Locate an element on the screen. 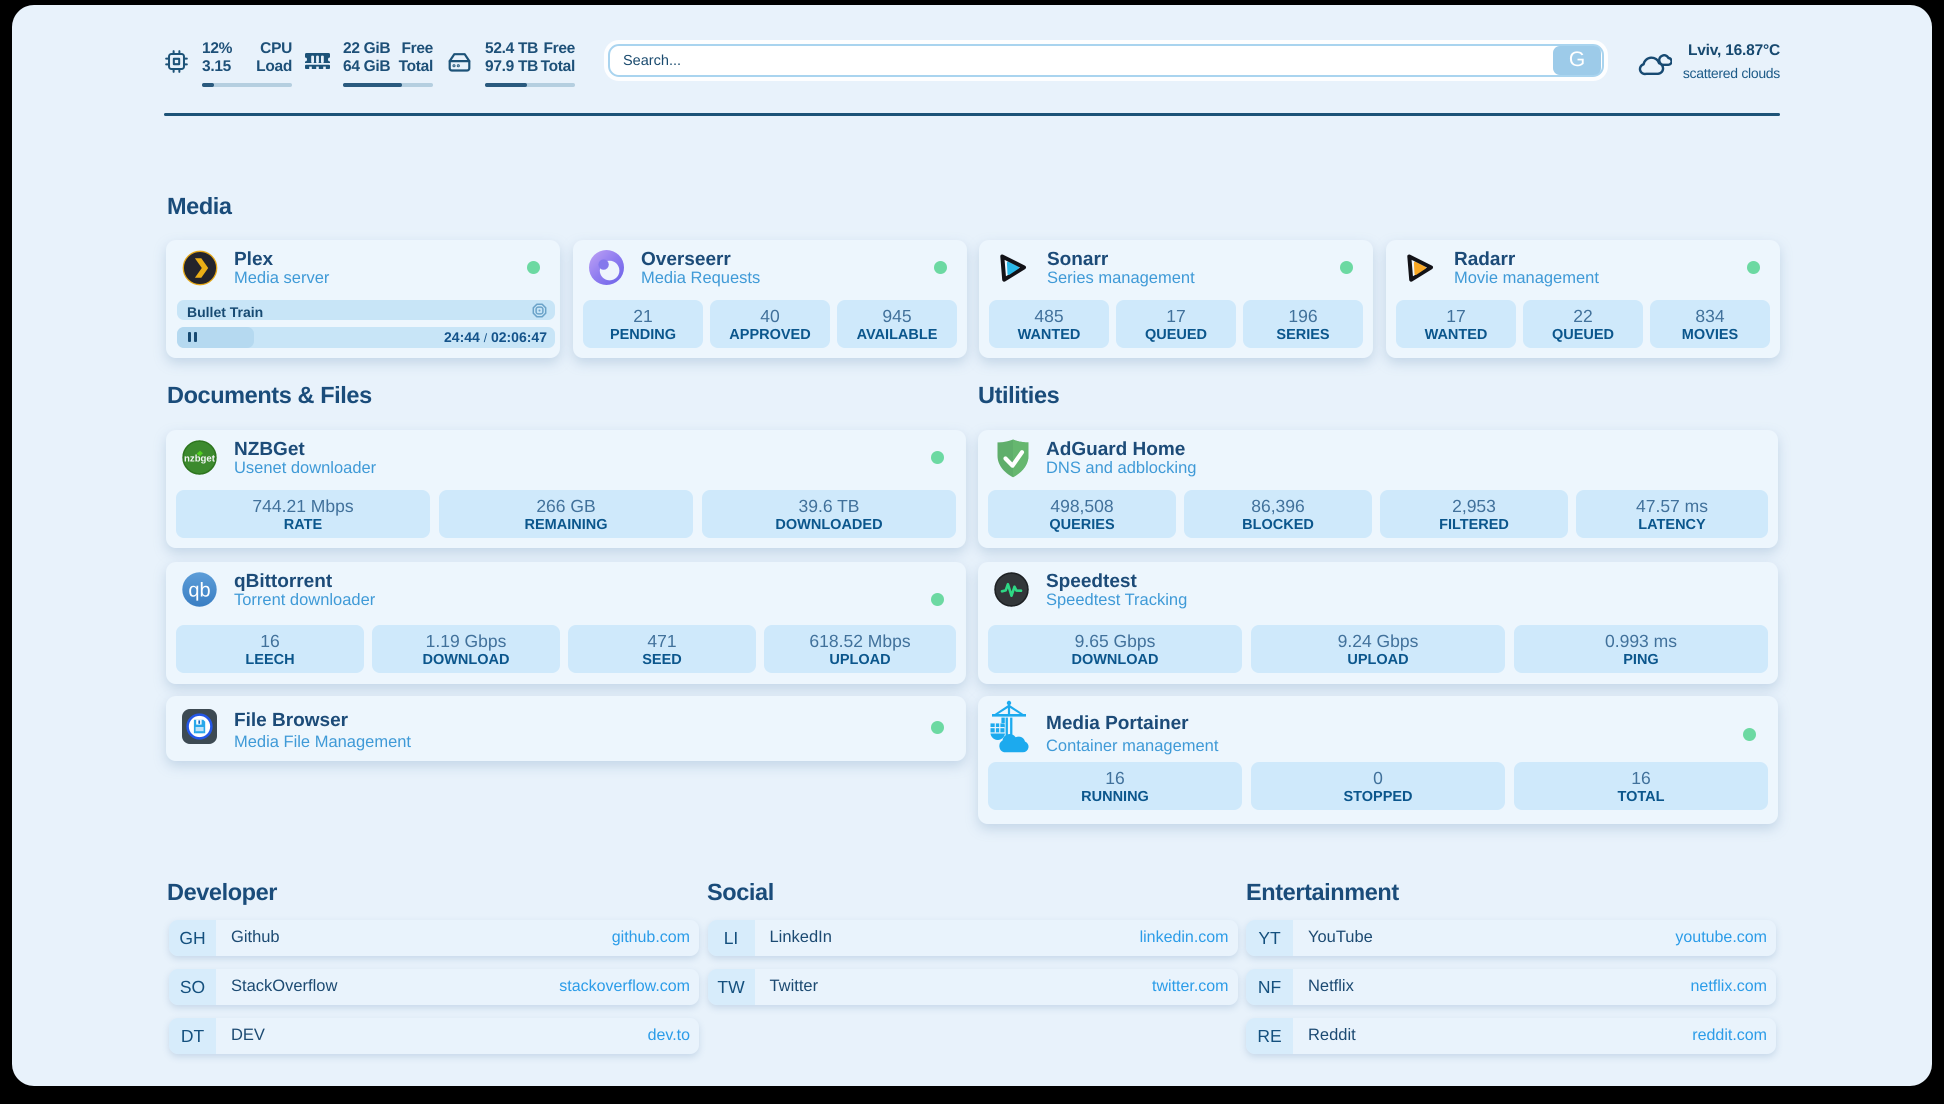  svg-text: qb is located at coordinates (199, 591).